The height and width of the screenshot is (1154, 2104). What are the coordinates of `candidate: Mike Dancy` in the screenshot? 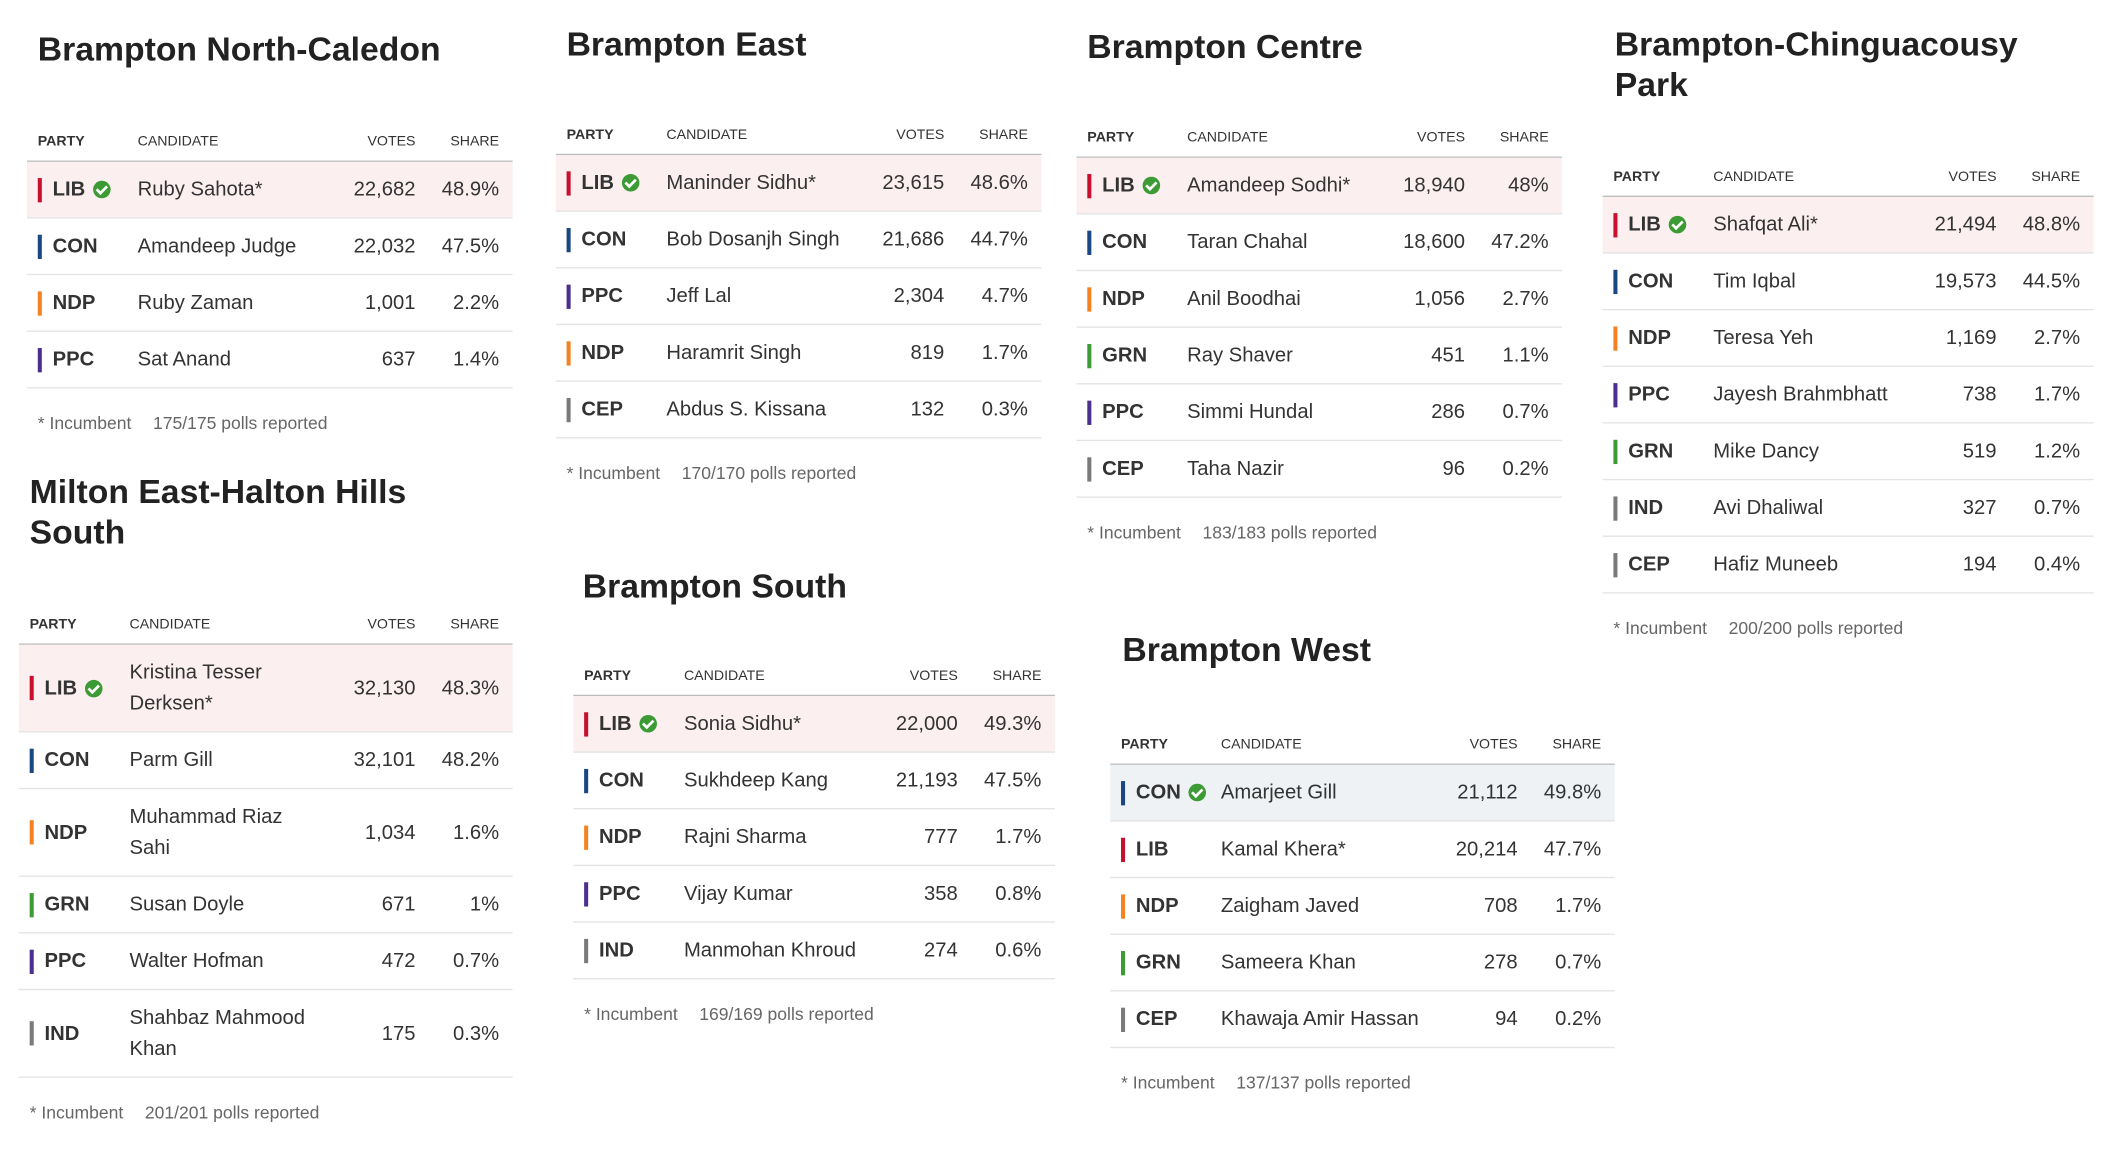 It's located at (1766, 451).